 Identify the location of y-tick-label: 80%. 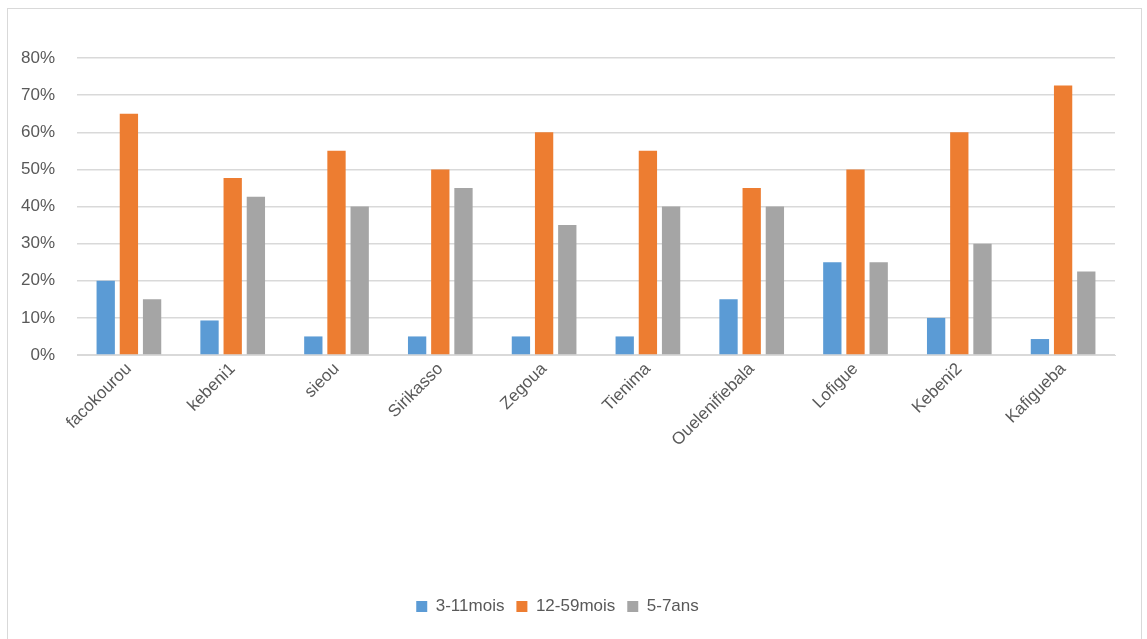
(37, 57).